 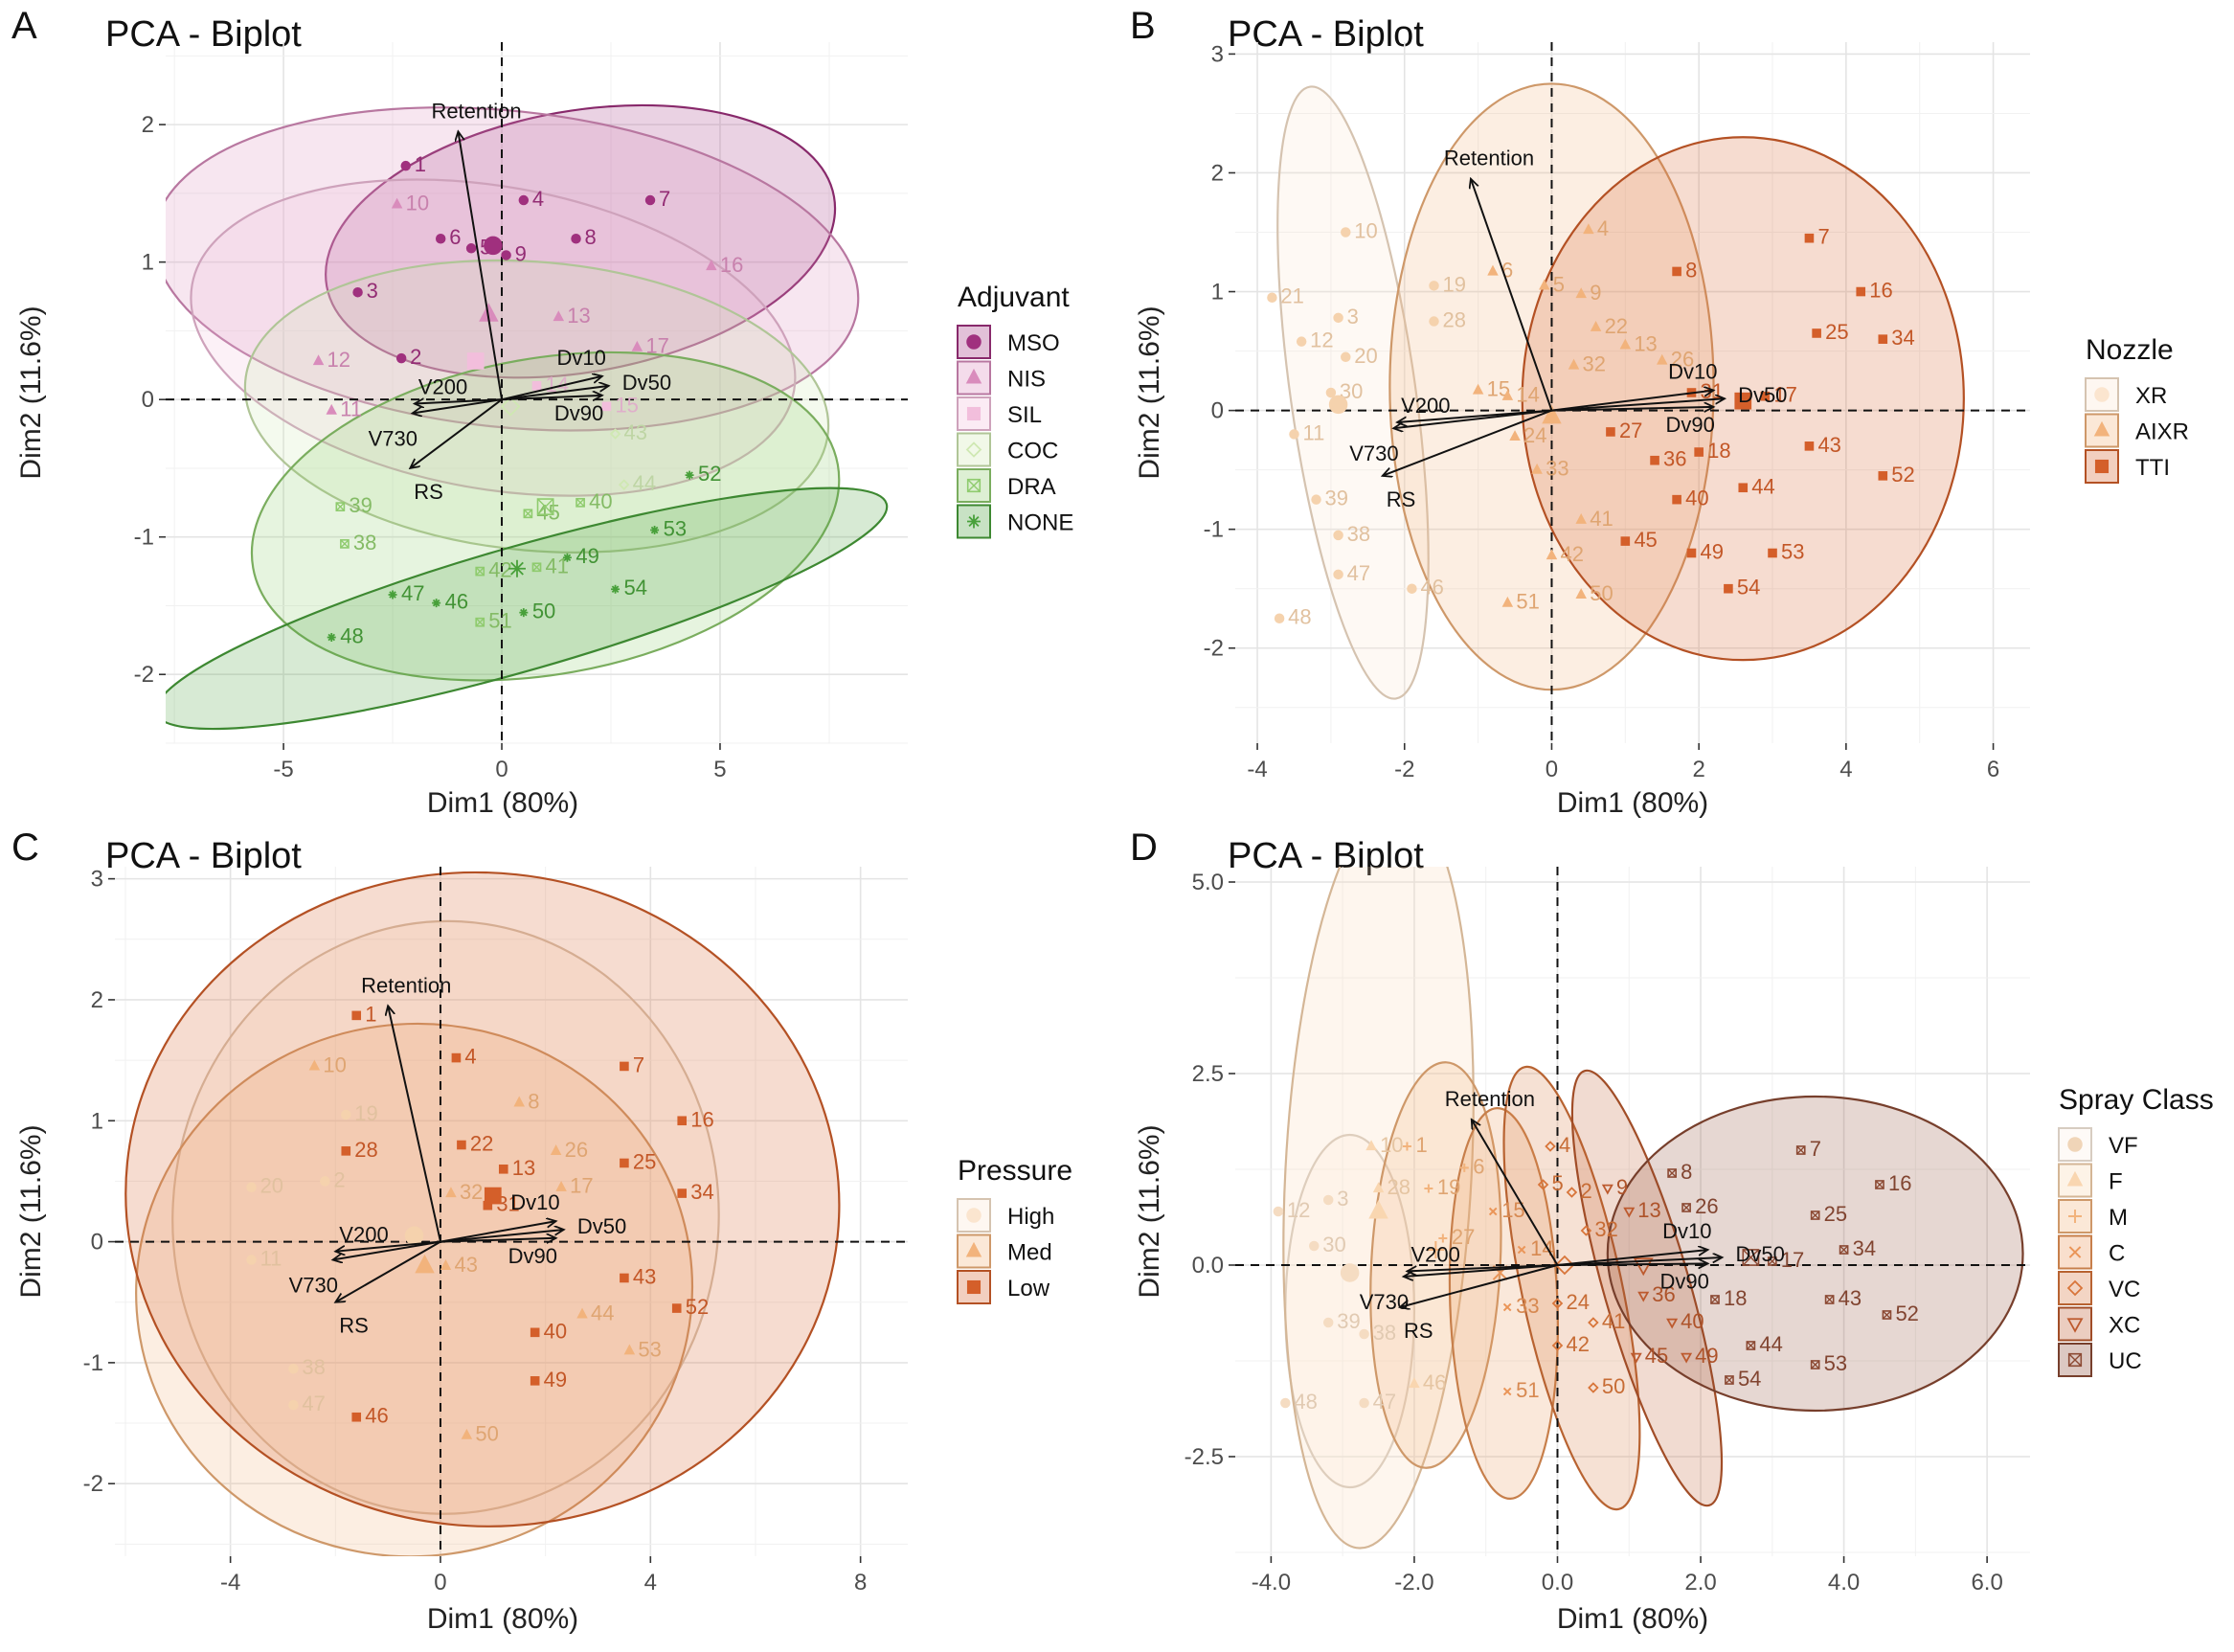 I want to click on legend-title: Spray Class, so click(x=2136, y=1100).